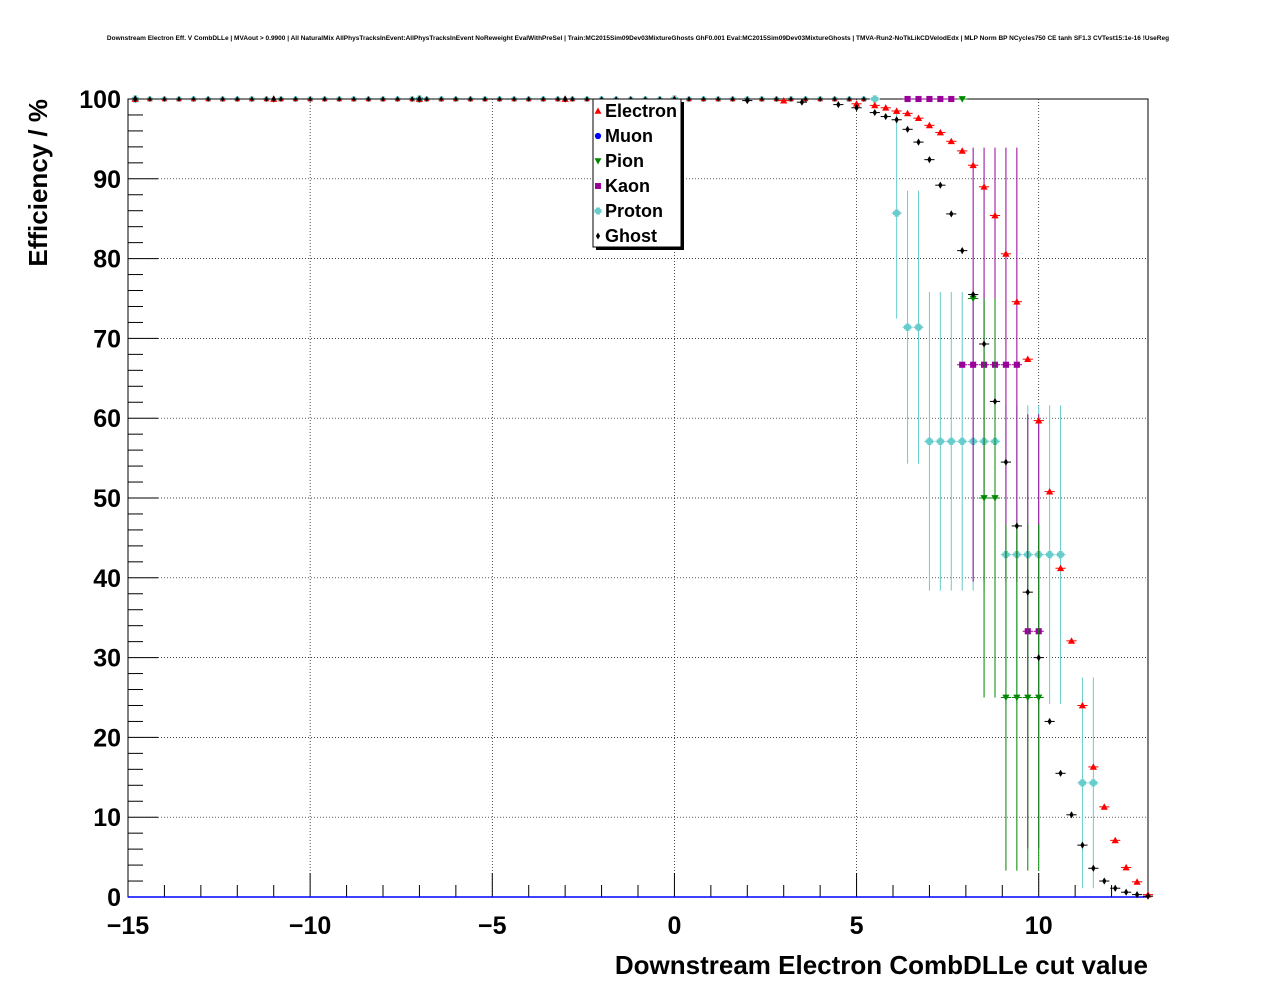 The width and height of the screenshot is (1276, 1001). Describe the element at coordinates (128, 926) in the screenshot. I see `x-tick-label: −15` at that location.